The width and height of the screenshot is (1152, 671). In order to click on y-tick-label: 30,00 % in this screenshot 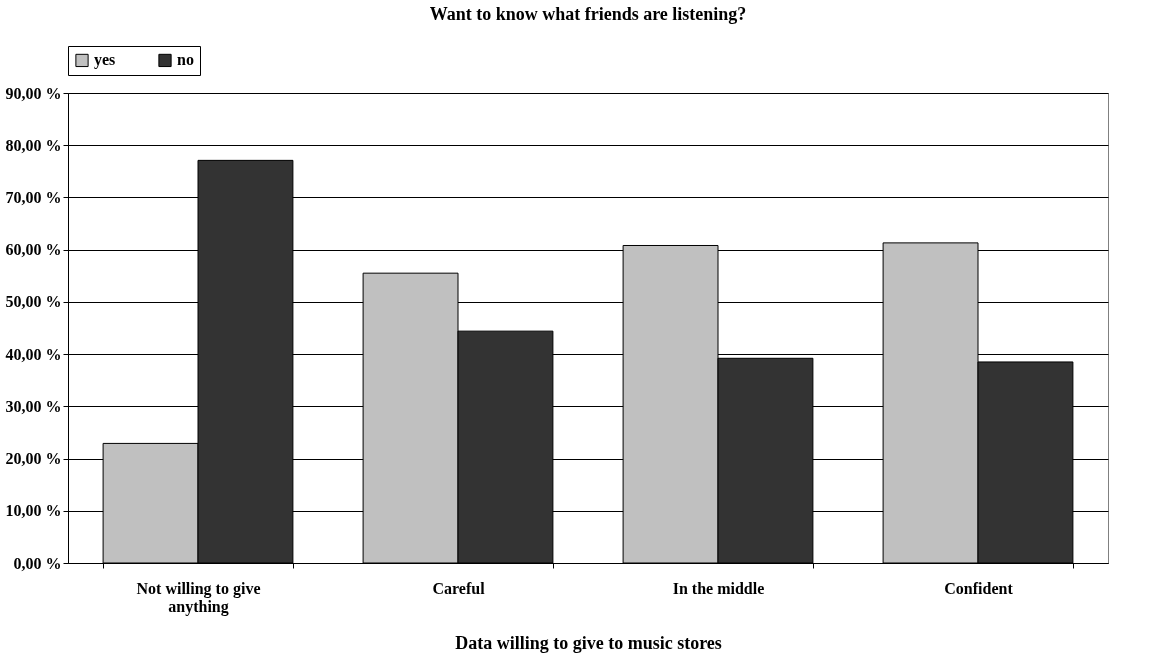, I will do `click(33, 406)`.